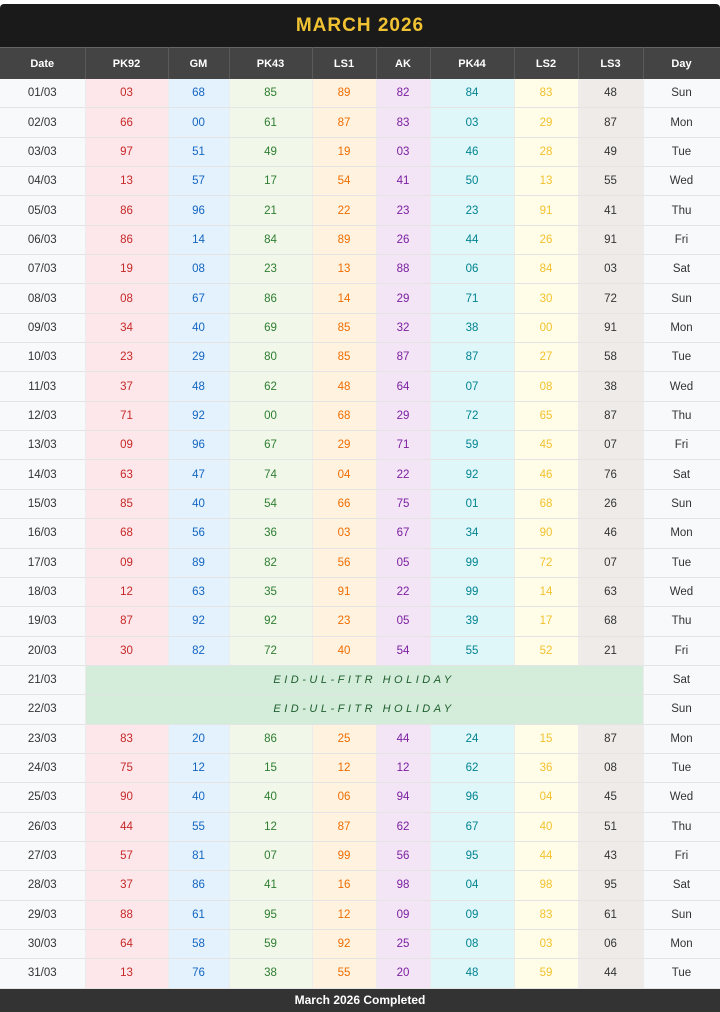  I want to click on column-header-pk92: PK92, so click(127, 63).